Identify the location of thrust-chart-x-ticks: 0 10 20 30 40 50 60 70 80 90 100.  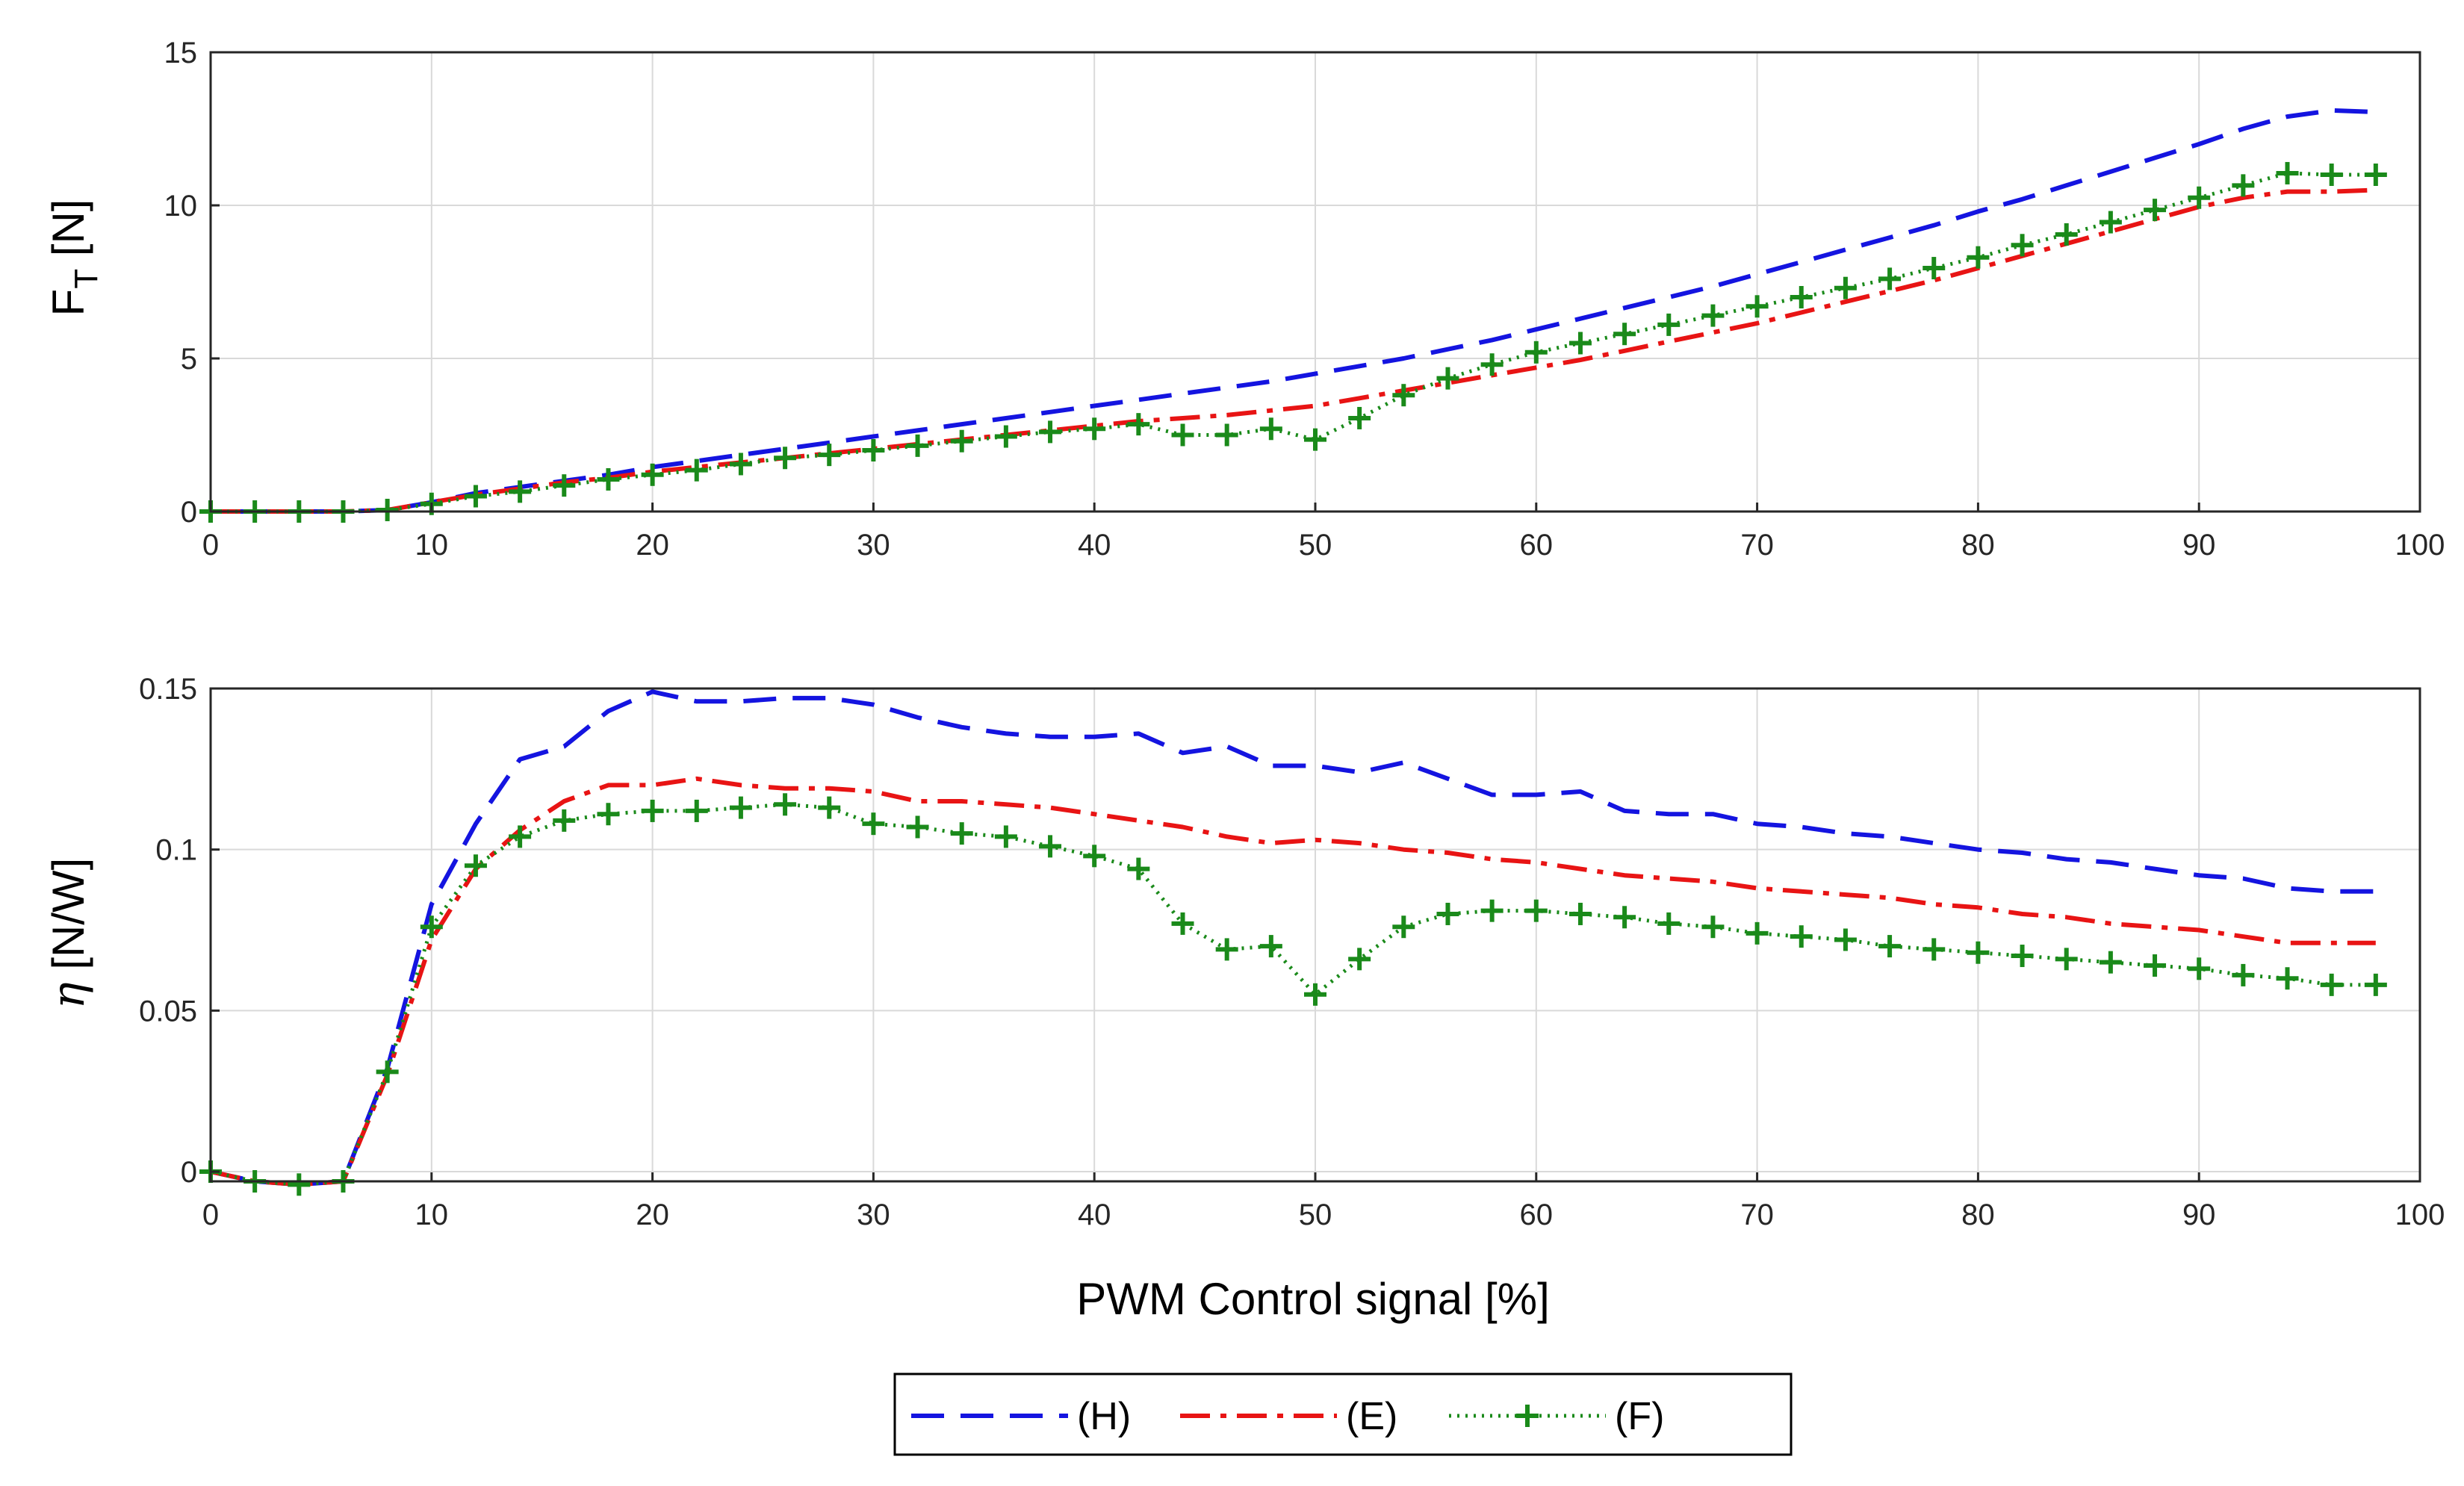
(1323, 532).